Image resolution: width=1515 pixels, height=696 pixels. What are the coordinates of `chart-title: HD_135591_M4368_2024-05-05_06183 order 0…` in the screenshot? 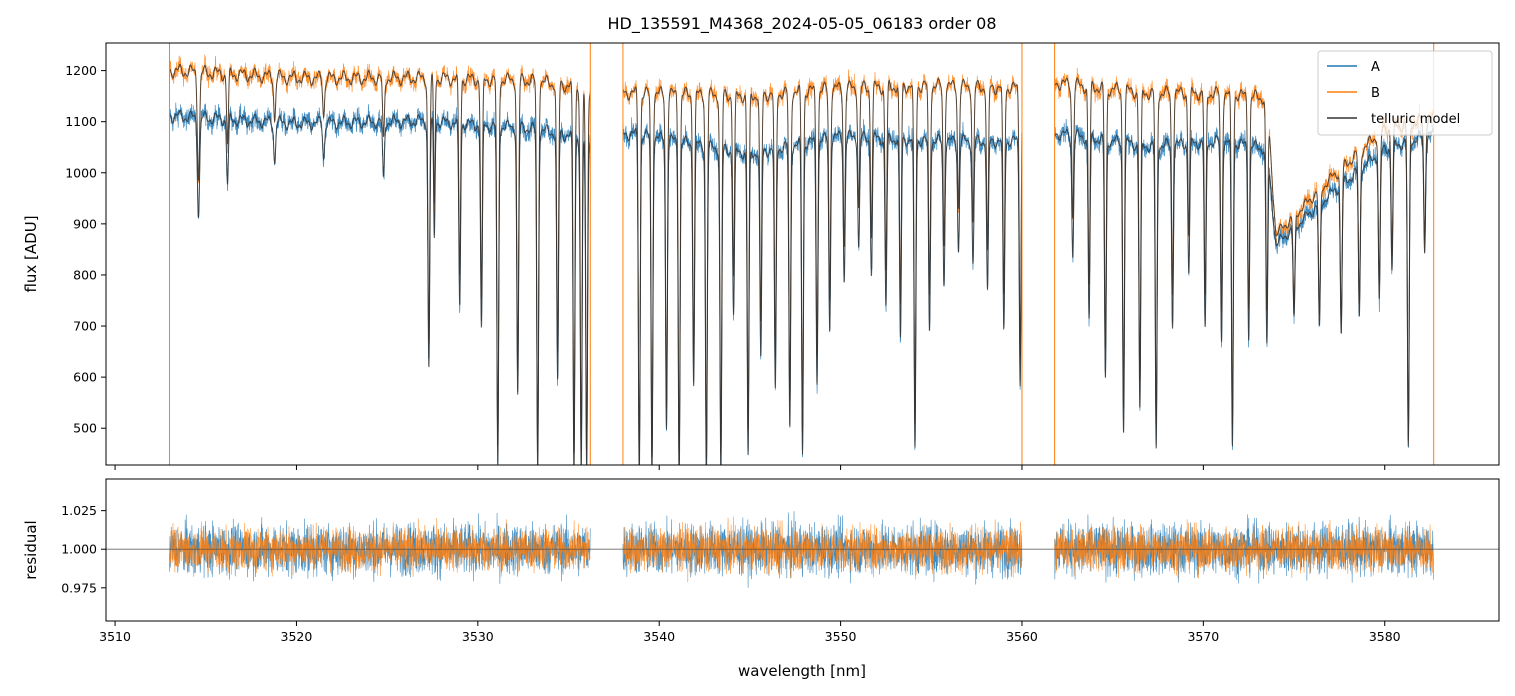 It's located at (801, 24).